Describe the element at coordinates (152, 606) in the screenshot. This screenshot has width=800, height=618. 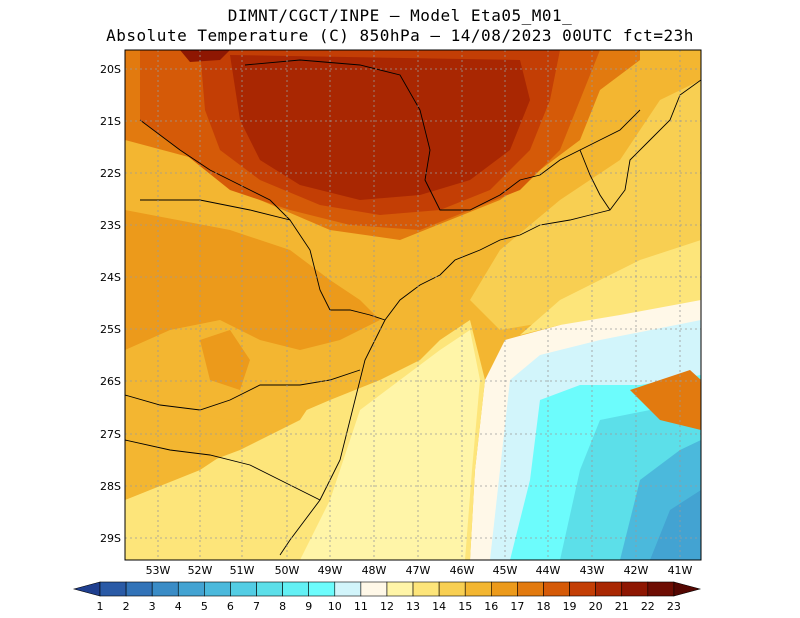
I see `colorbar-label: 3` at that location.